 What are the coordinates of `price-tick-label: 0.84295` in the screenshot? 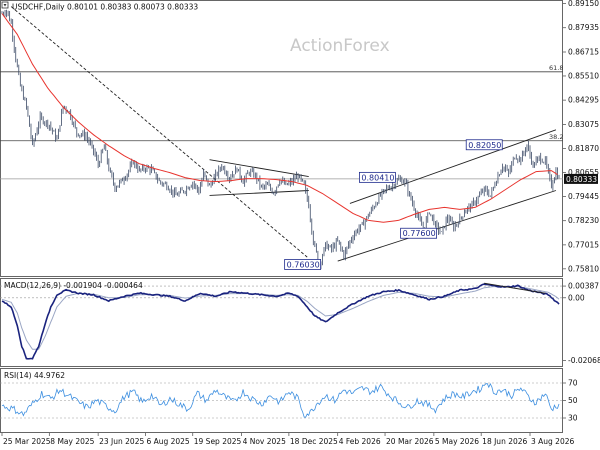 It's located at (583, 100).